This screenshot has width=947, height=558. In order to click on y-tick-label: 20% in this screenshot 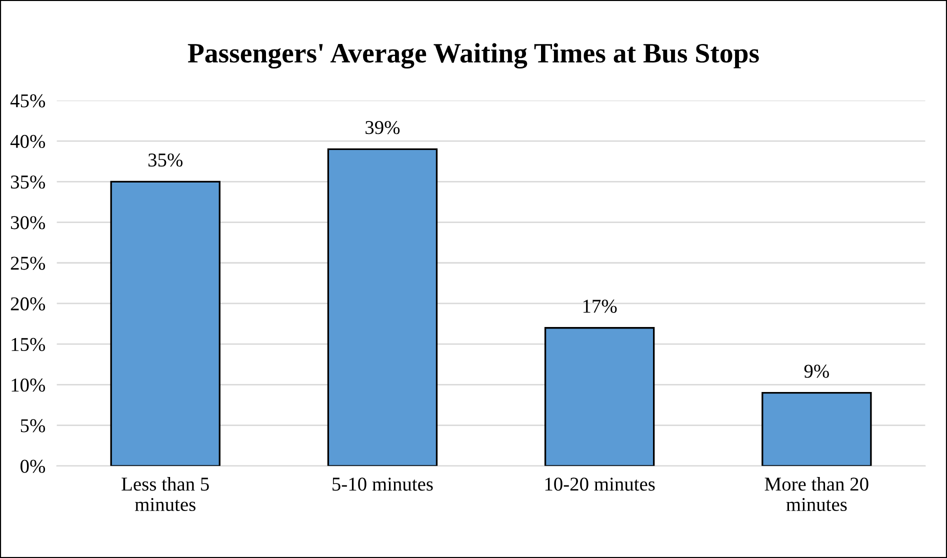, I will do `click(28, 303)`.